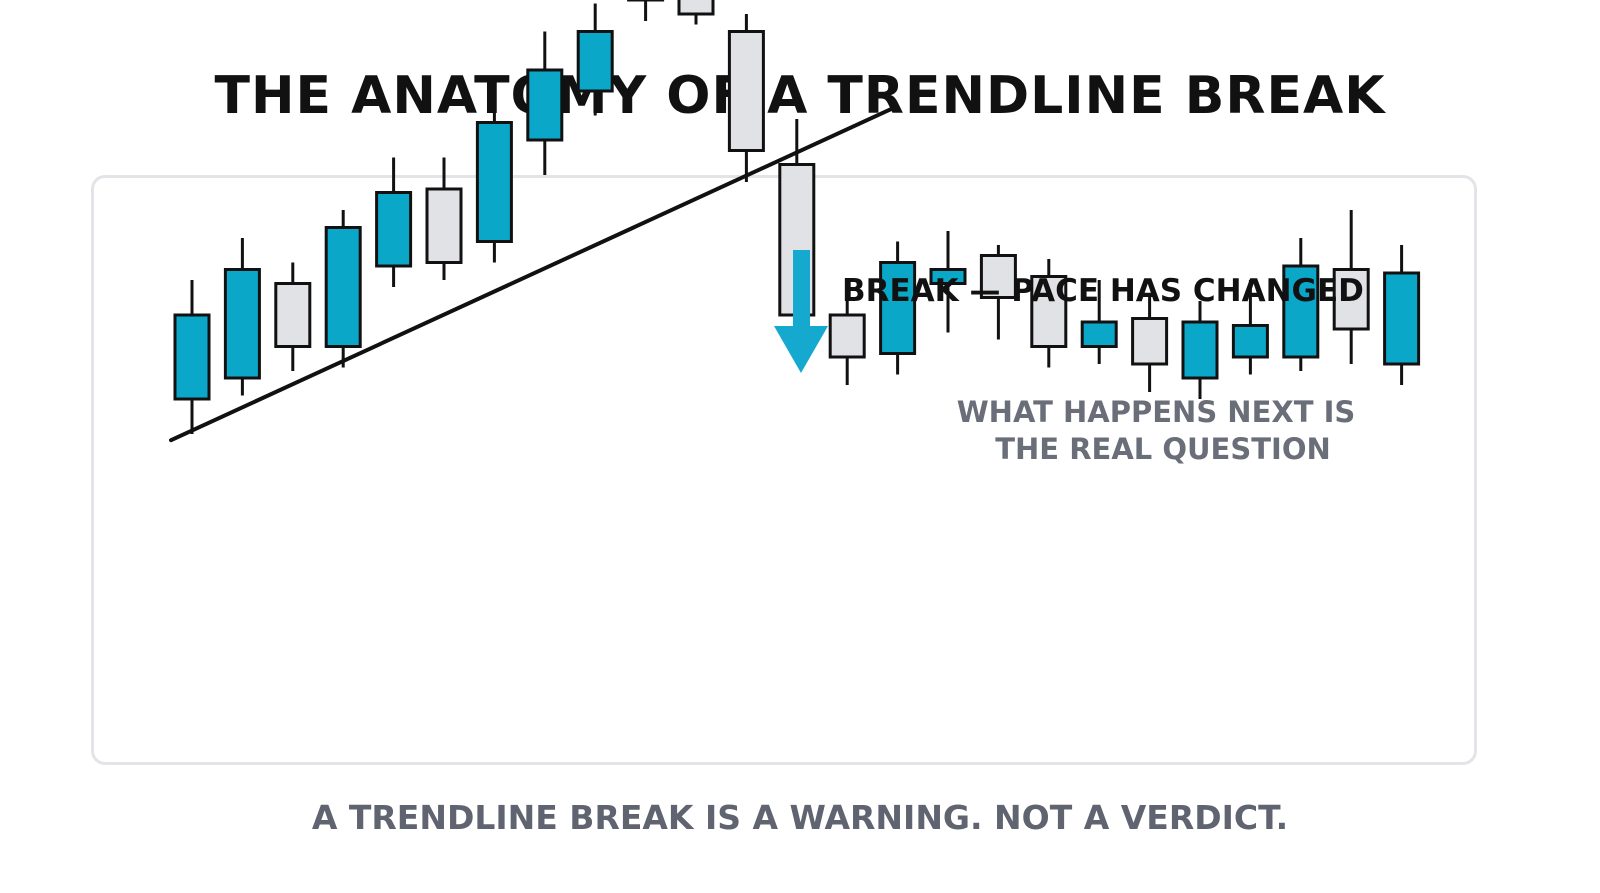 The width and height of the screenshot is (1600, 893). Describe the element at coordinates (1156, 412) in the screenshot. I see `question-label-line1: WHAT HAPPENS NEXT IS` at that location.